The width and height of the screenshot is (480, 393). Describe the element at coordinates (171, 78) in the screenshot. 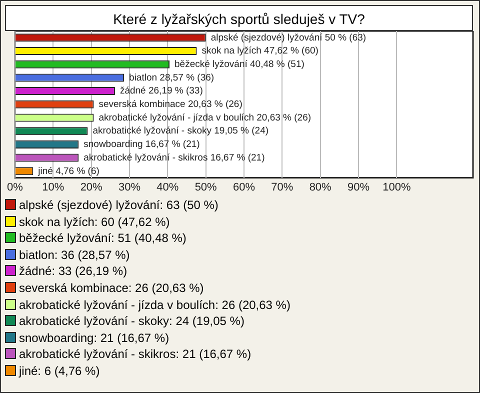

I see `category-label: biatlon 28,57 % (36)` at that location.